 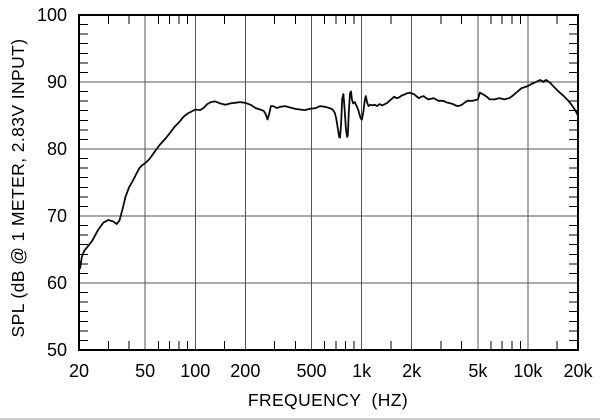 What do you see at coordinates (18, 188) in the screenshot?
I see `y-axis-title: SPL (dB @ 1 METER, 2.83V INPUT)` at bounding box center [18, 188].